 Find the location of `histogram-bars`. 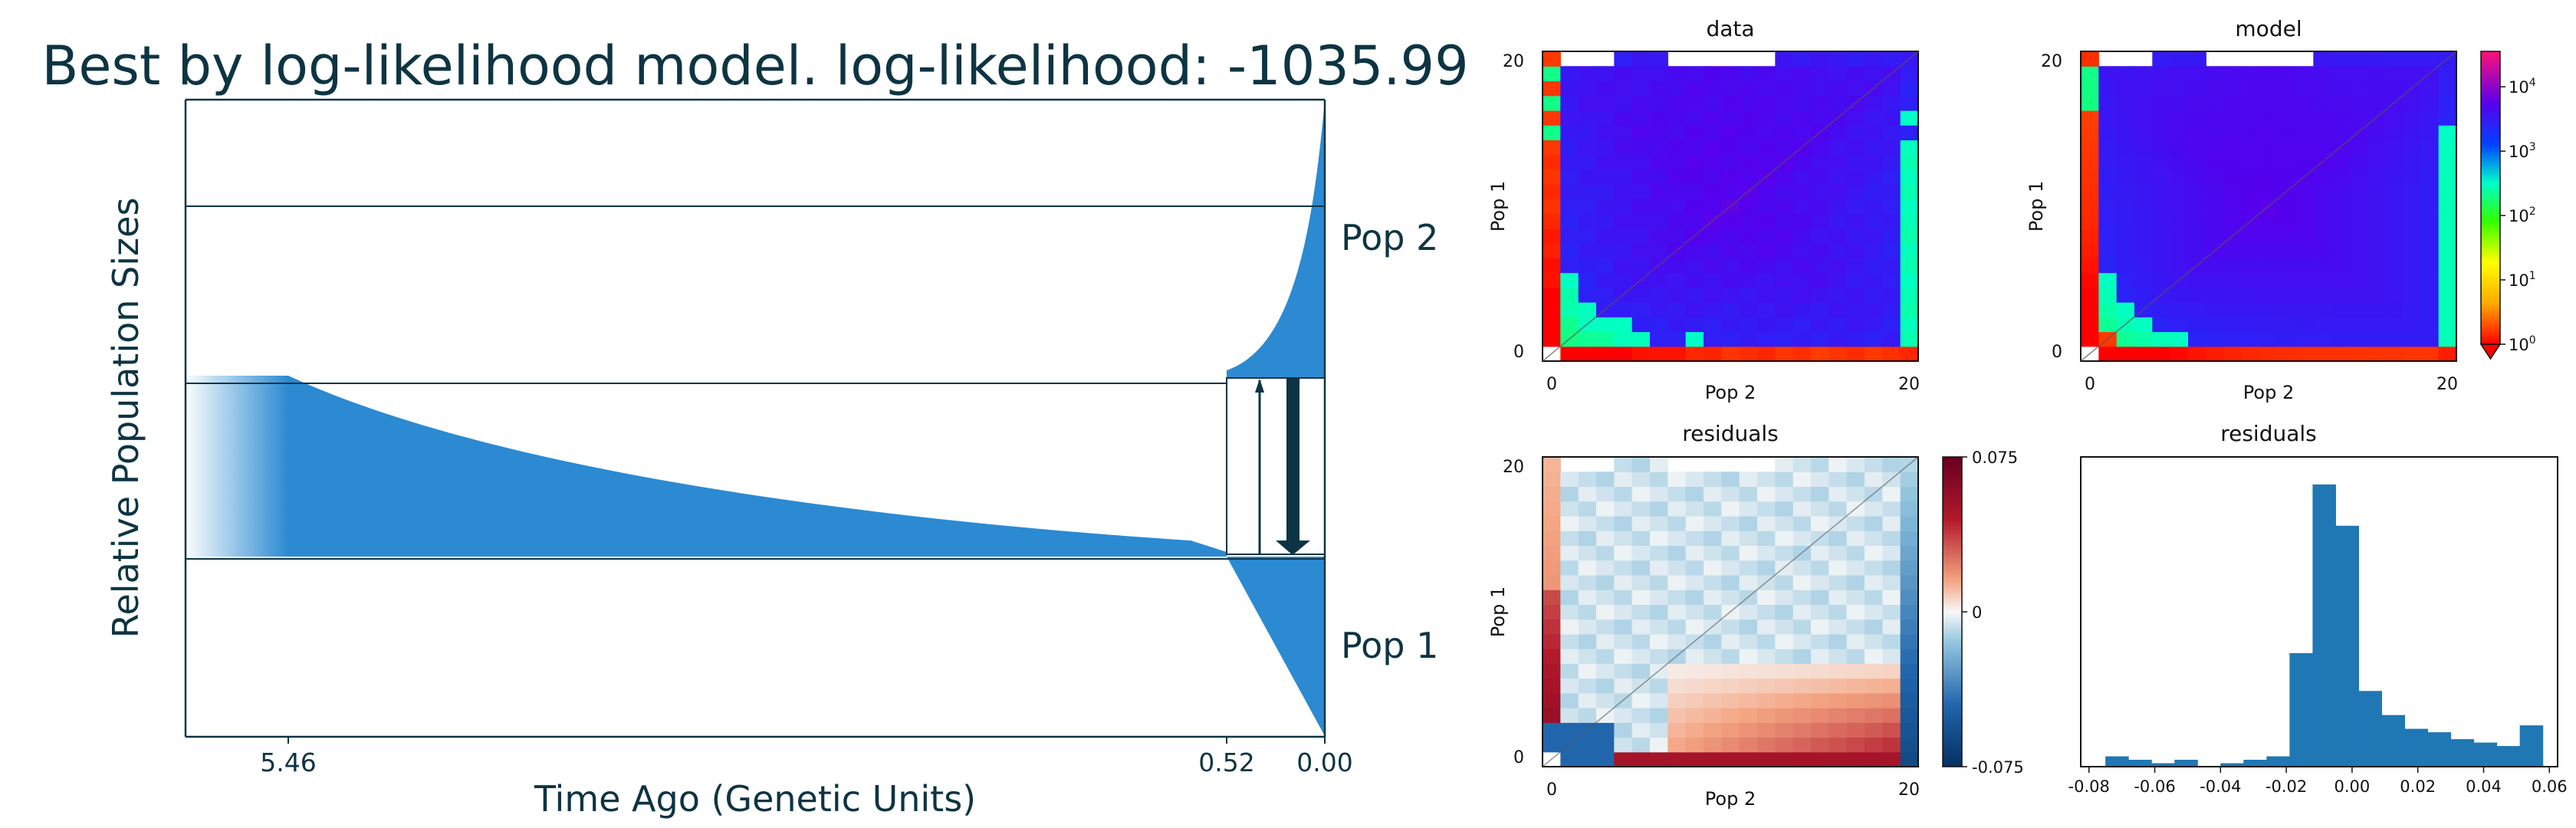

histogram-bars is located at coordinates (2324, 626).